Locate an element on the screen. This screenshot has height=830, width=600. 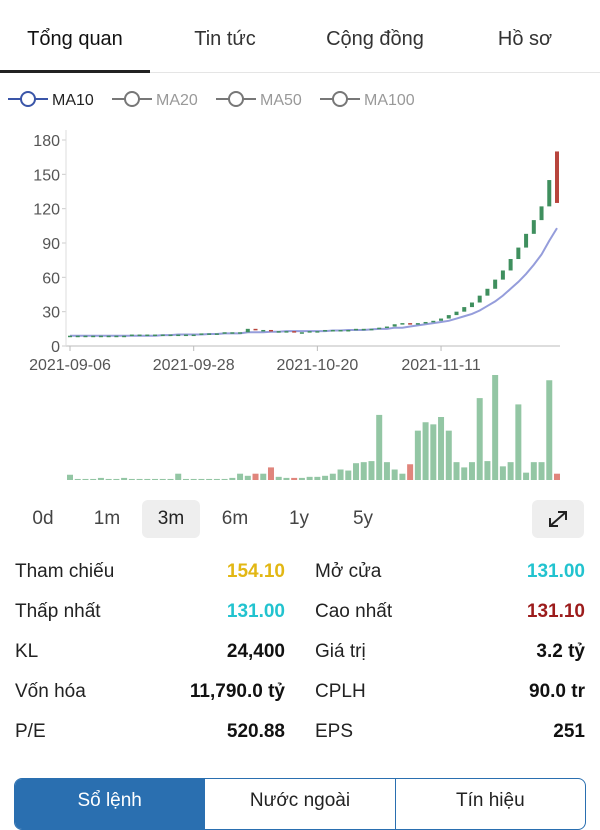
bottom-tab: Nước ngoài is located at coordinates (299, 804).